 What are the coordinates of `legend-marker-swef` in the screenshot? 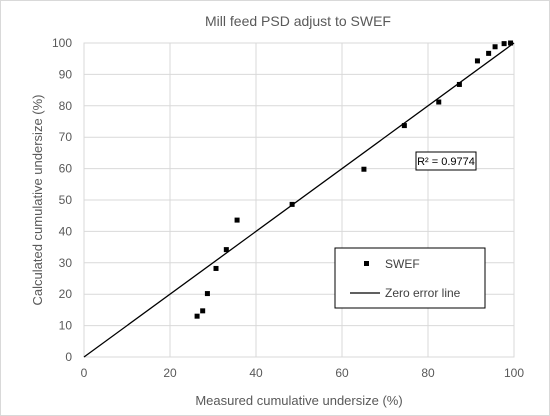 It's located at (366, 263).